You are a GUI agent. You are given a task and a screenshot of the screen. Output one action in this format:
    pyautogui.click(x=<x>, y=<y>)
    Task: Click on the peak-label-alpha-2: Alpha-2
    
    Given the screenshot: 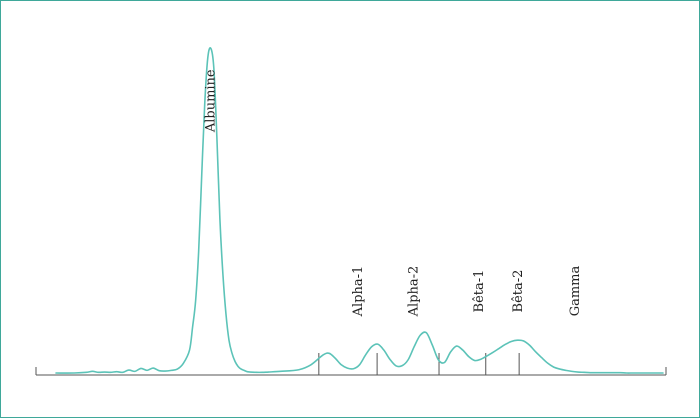 What is the action you would take?
    pyautogui.click(x=414, y=292)
    